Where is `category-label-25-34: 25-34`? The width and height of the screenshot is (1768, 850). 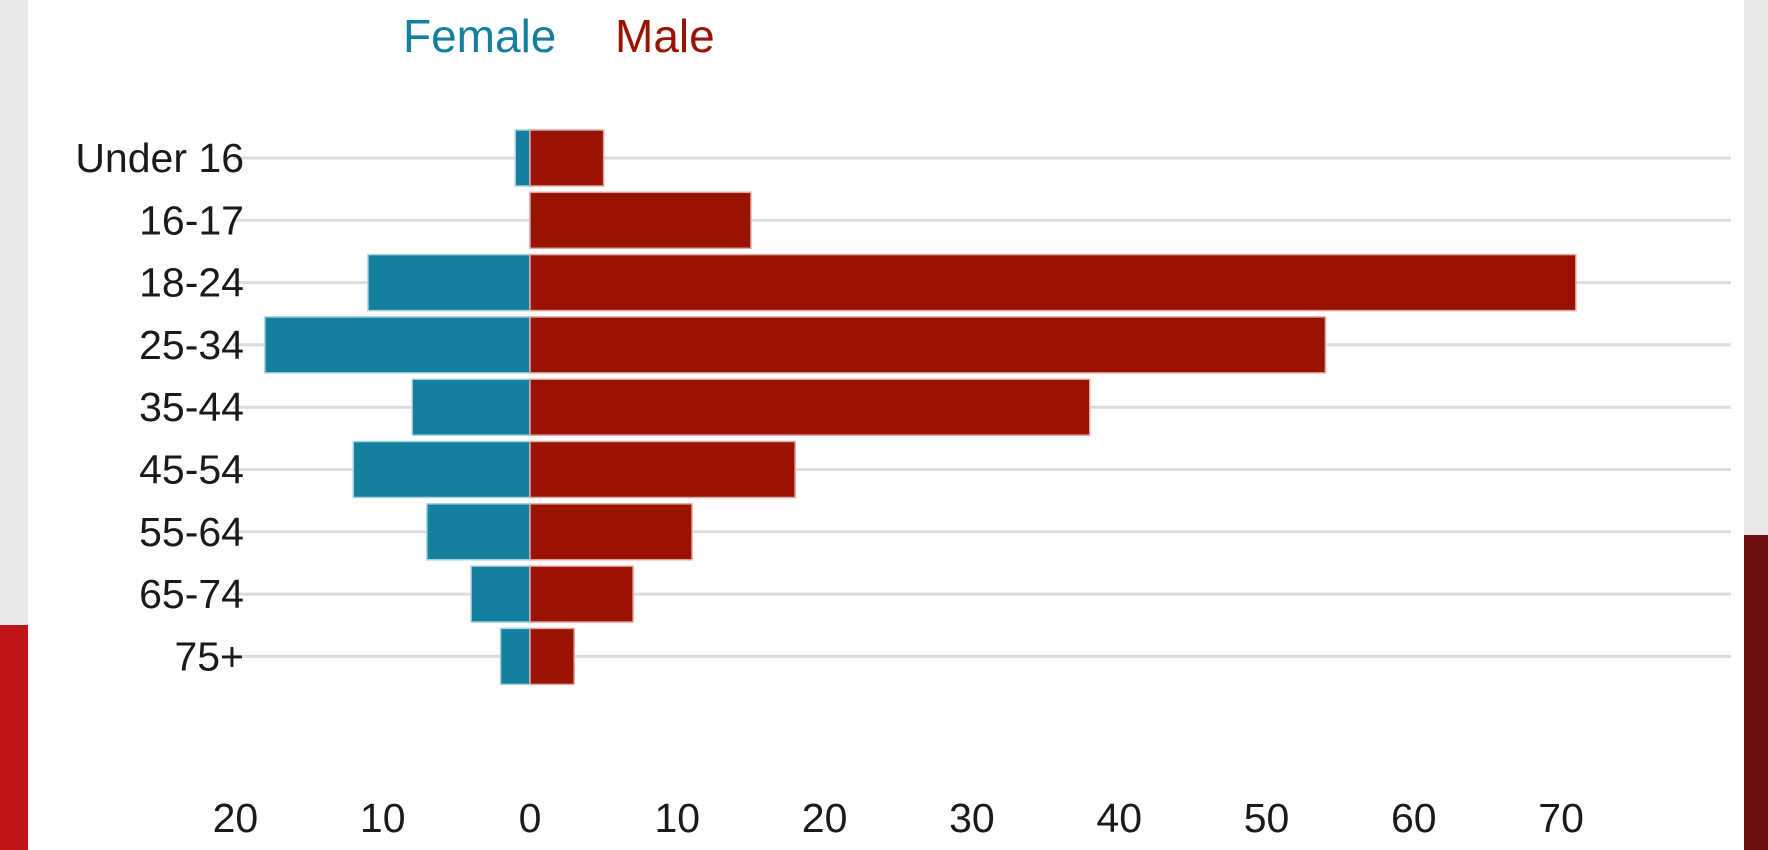 category-label-25-34: 25-34 is located at coordinates (191, 345).